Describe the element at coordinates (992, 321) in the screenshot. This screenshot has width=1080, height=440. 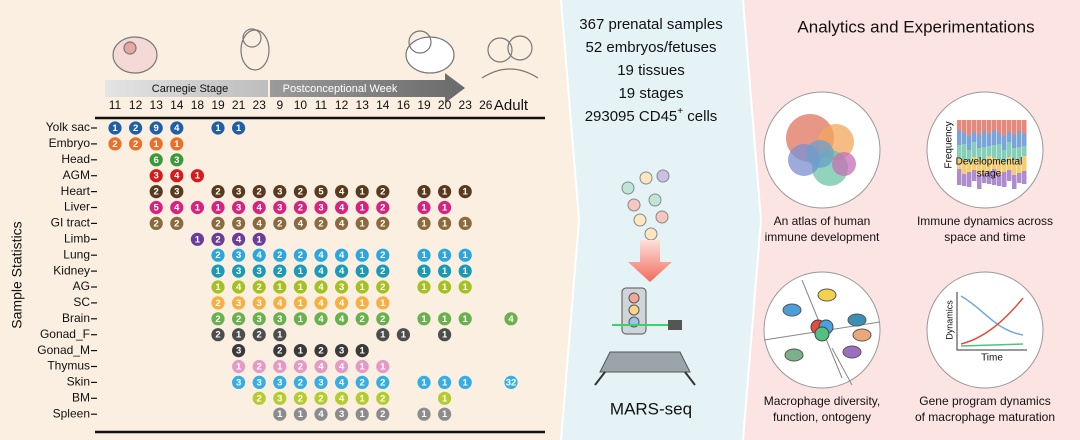
I see `trend` at that location.